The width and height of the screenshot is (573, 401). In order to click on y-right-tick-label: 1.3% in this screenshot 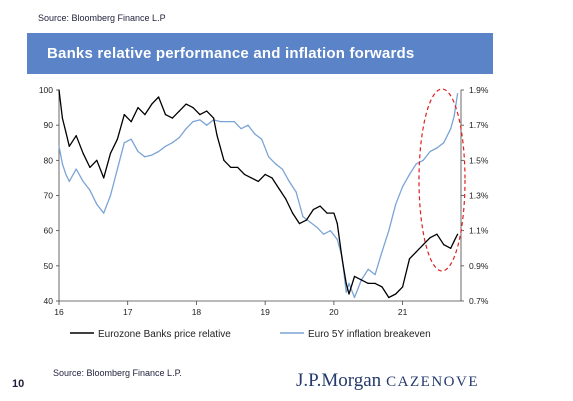, I will do `click(479, 196)`.